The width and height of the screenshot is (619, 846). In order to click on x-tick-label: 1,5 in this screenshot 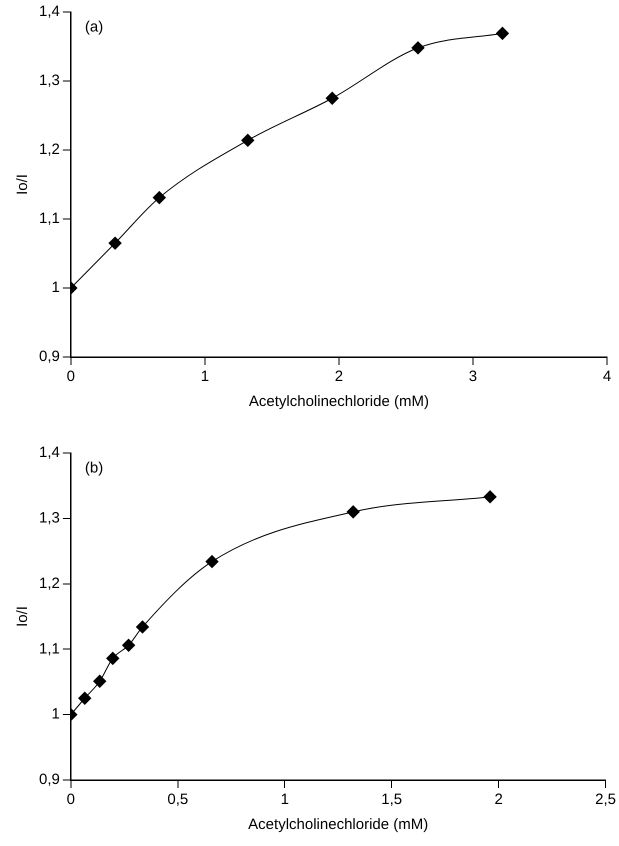, I will do `click(391, 799)`.